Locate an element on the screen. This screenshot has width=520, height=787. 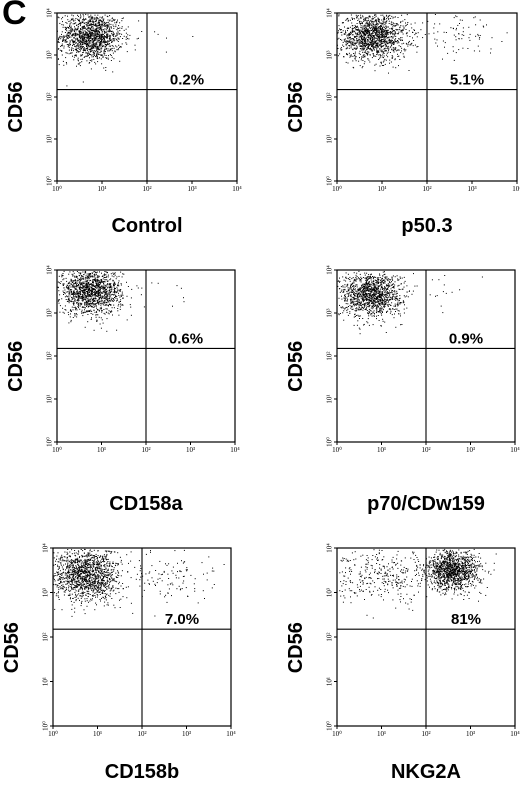
y-tick-label: 10³ is located at coordinates (50, 312).